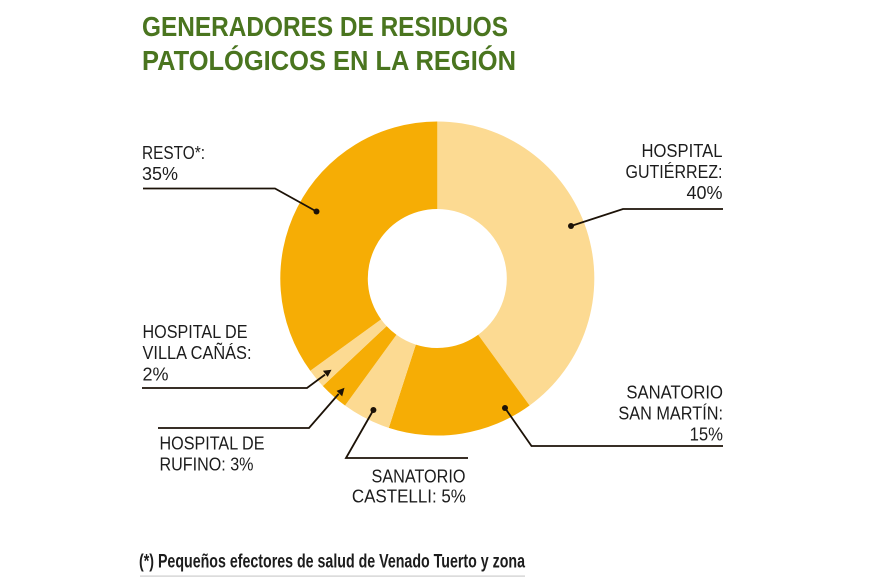  What do you see at coordinates (156, 375) in the screenshot?
I see `svg-text: 2%` at bounding box center [156, 375].